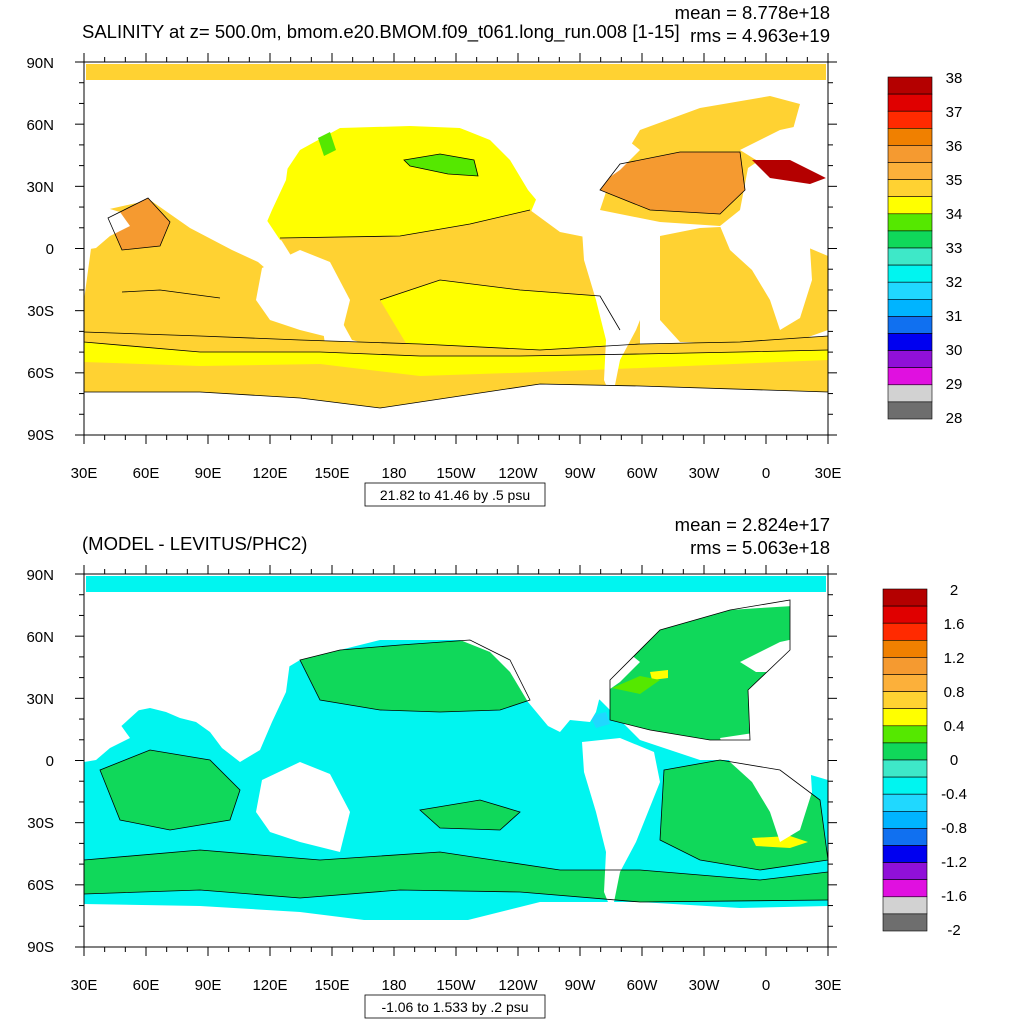 The width and height of the screenshot is (1024, 1024). What do you see at coordinates (107, 737) in the screenshot?
I see `land-africa` at bounding box center [107, 737].